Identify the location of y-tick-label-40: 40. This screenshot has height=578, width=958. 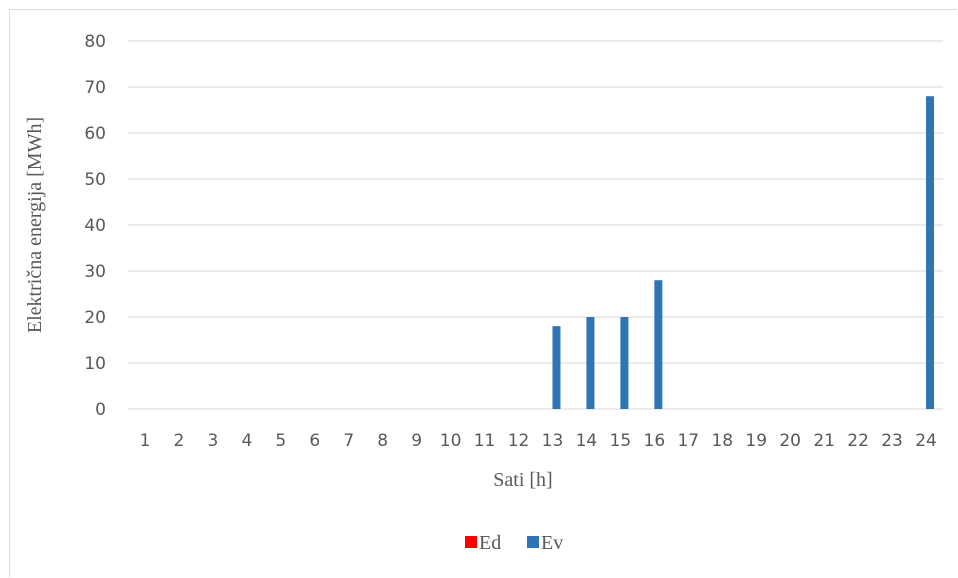
(95, 226).